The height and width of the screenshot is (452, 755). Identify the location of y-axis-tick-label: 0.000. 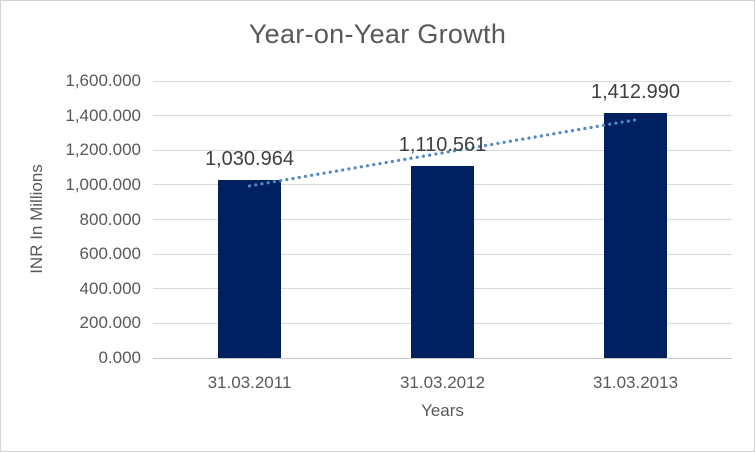
(119, 357).